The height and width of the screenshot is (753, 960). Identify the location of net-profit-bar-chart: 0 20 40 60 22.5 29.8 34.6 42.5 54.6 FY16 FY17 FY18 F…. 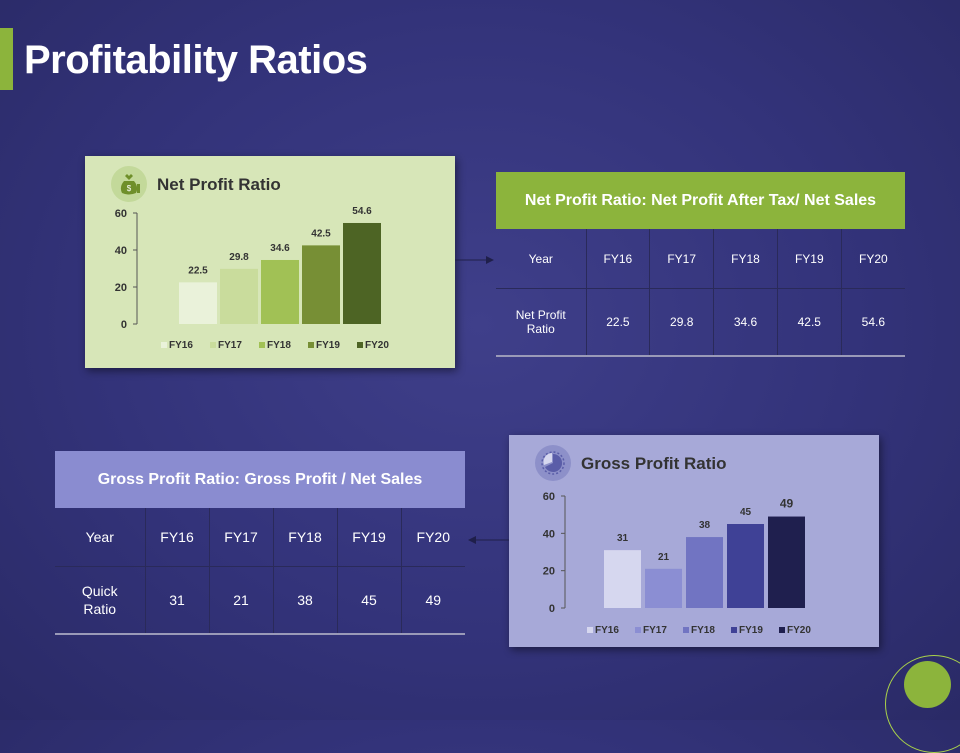
(252, 278).